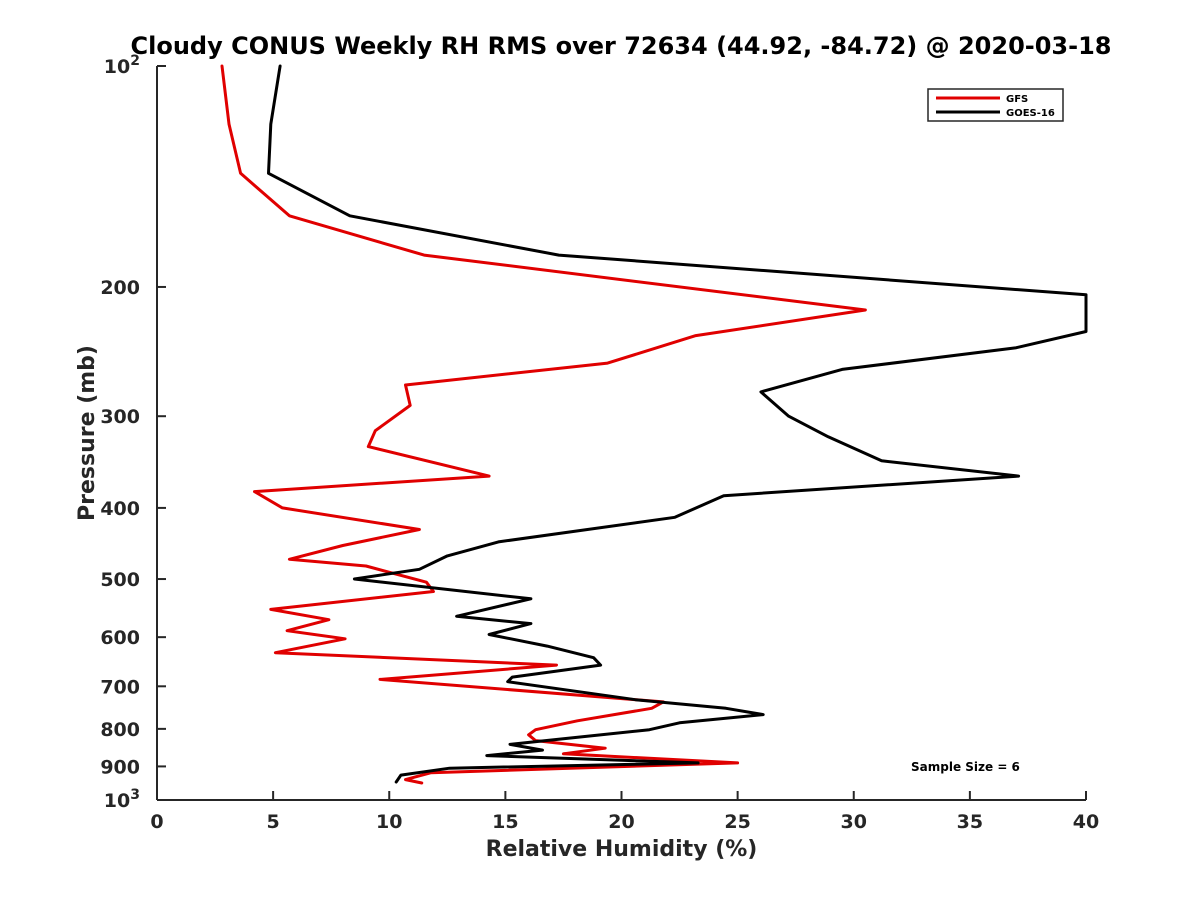 The width and height of the screenshot is (1200, 900). Describe the element at coordinates (120, 417) in the screenshot. I see `y-tick-label: 300` at that location.